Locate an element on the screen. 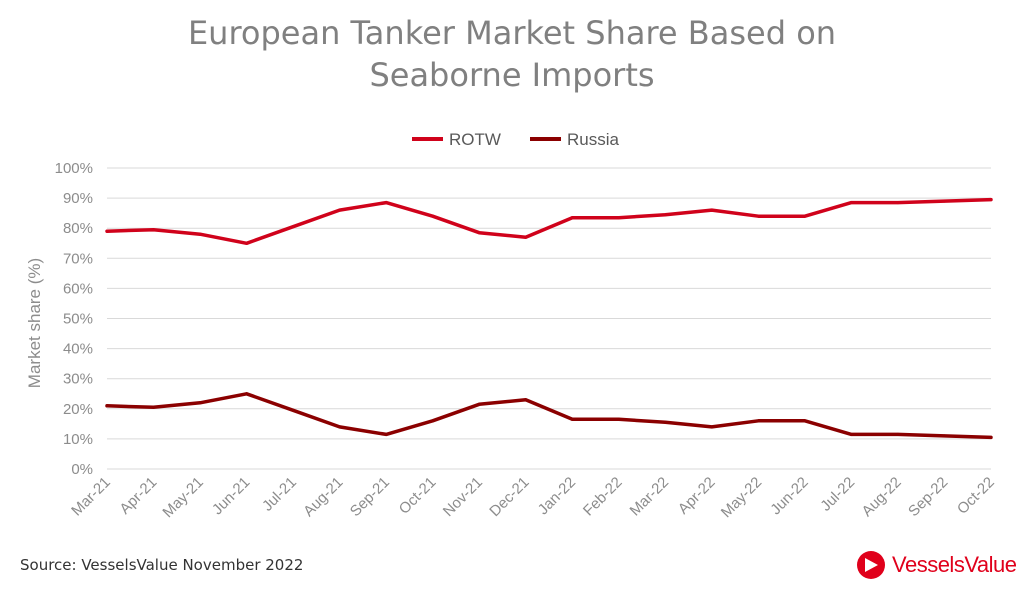 The image size is (1024, 594). legend-label-rotw: ROTW is located at coordinates (475, 139).